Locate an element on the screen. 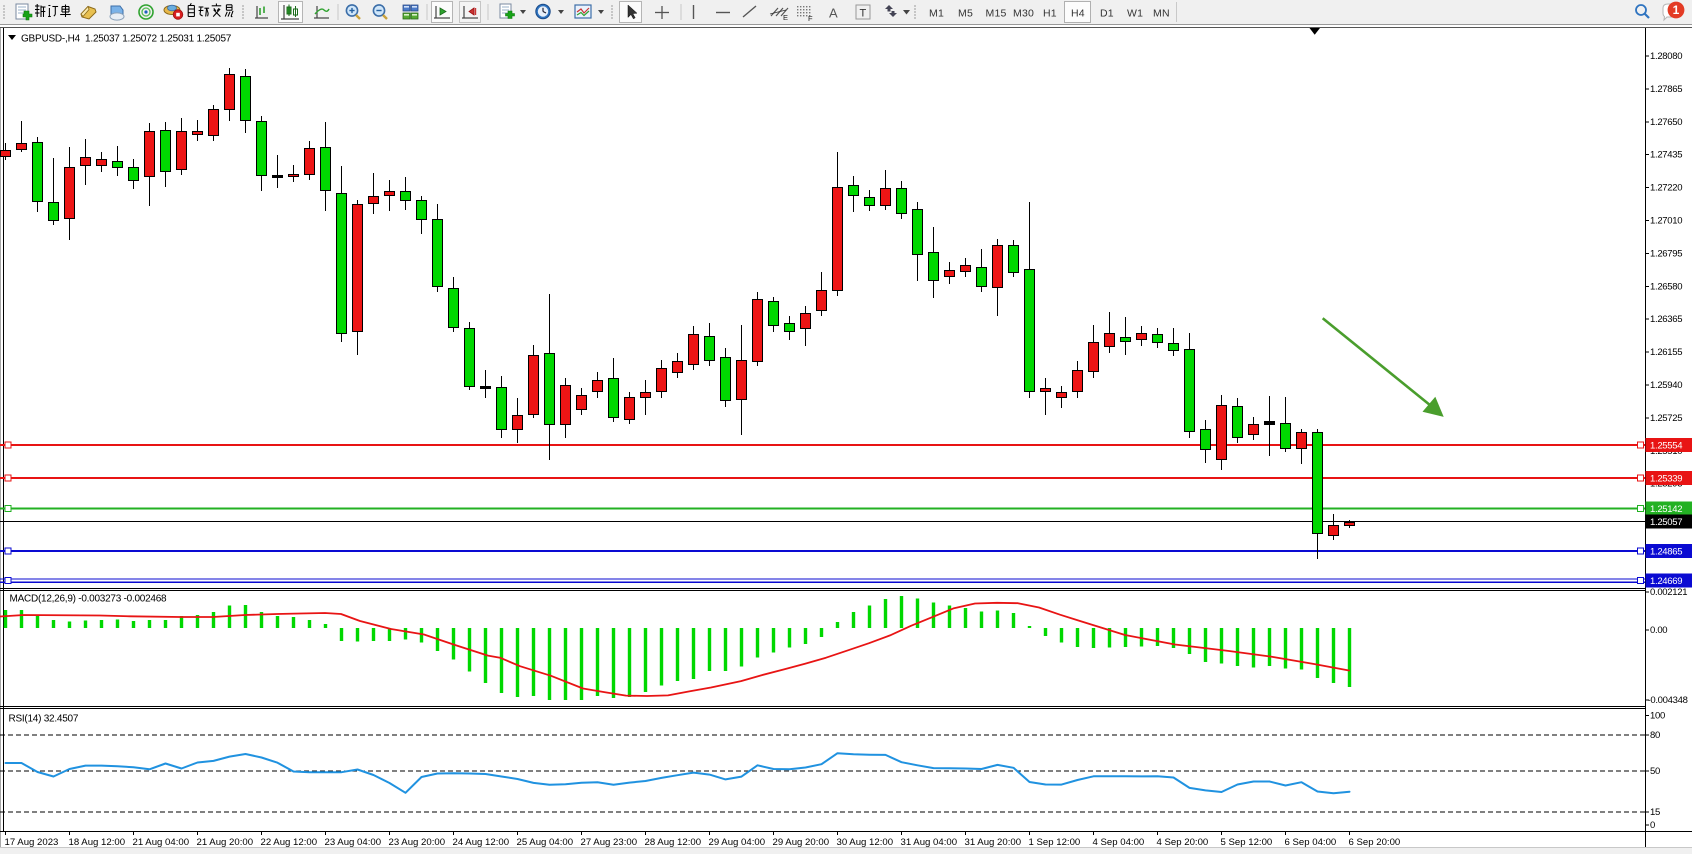  svg-text: 1.25554 is located at coordinates (1666, 446).